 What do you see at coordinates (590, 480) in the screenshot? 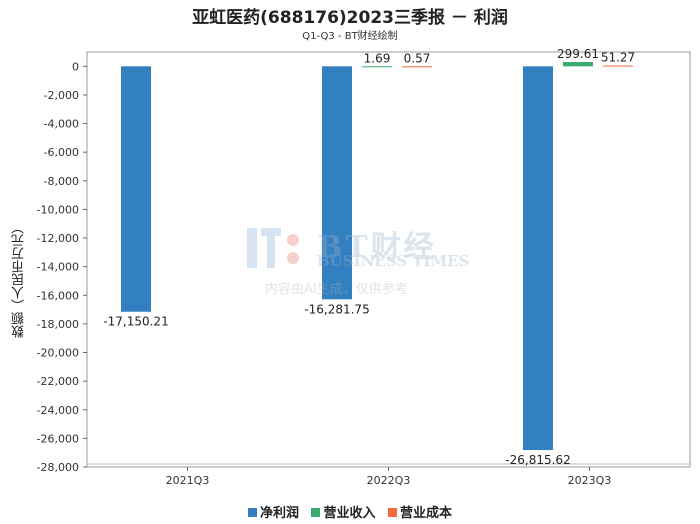
I see `x-tick-label: 2023Q3` at bounding box center [590, 480].